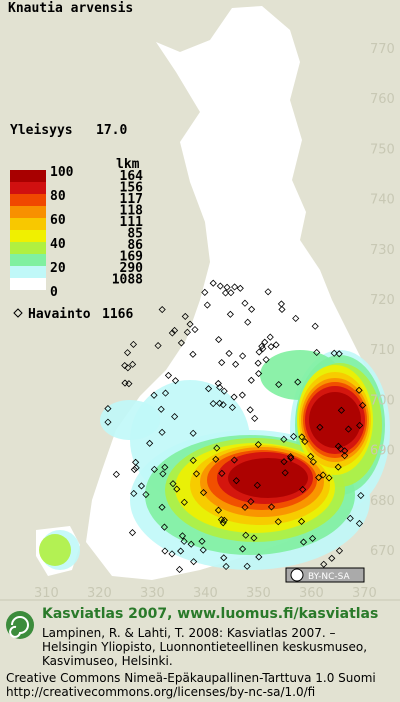  Describe the element at coordinates (58, 268) in the screenshot. I see `scale-label: 20` at that location.